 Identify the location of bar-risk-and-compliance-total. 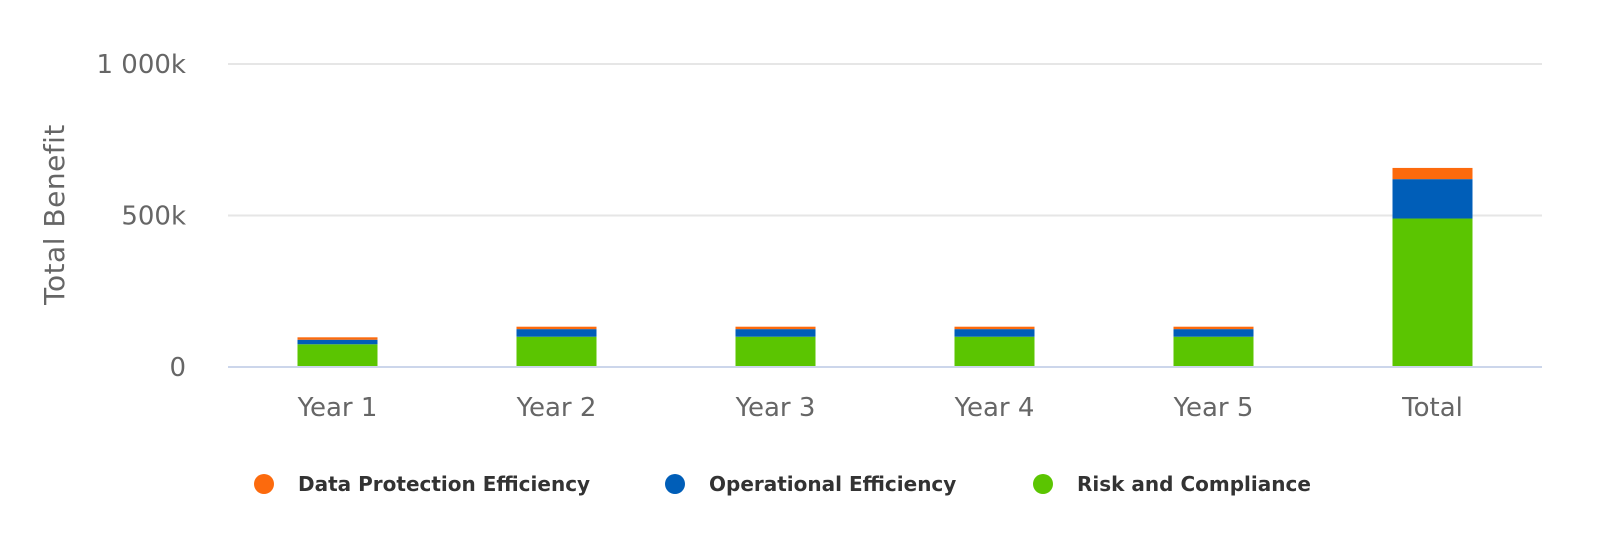
(1432, 292).